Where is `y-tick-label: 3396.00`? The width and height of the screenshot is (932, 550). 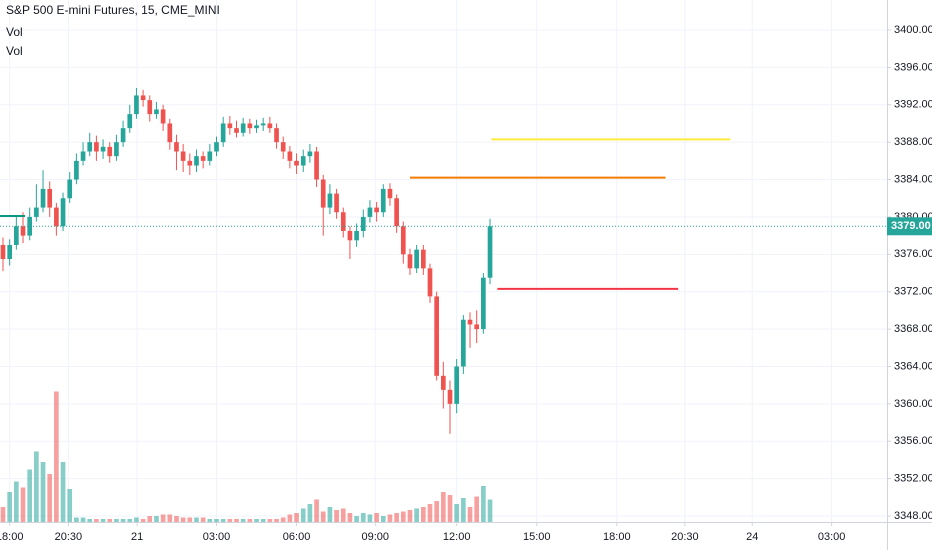
y-tick-label: 3396.00 is located at coordinates (913, 67).